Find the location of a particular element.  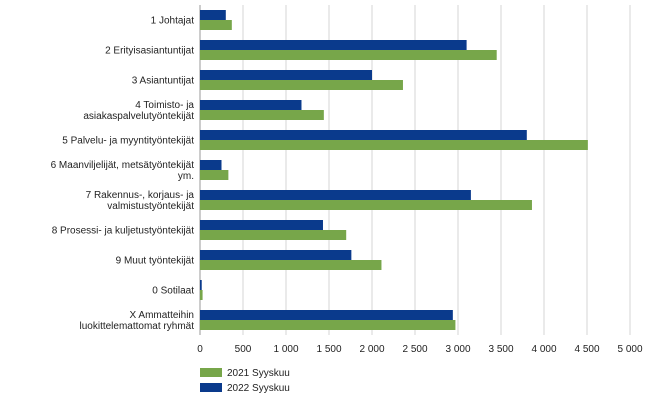

x-tick-label: 1 000 is located at coordinates (285, 349).